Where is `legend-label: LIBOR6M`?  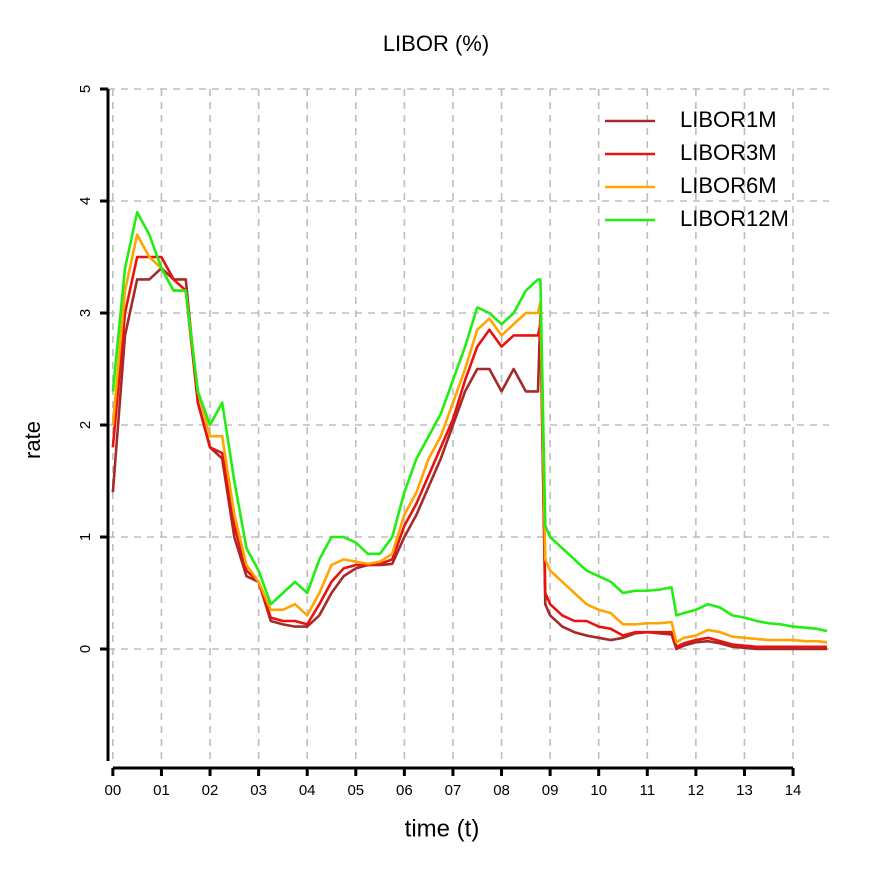 legend-label: LIBOR6M is located at coordinates (728, 185).